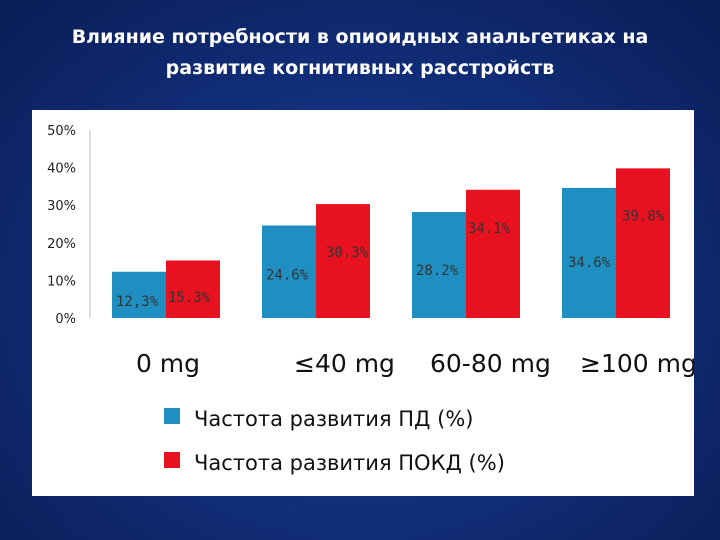  Describe the element at coordinates (61, 131) in the screenshot. I see `y-tick-label: 50%` at that location.